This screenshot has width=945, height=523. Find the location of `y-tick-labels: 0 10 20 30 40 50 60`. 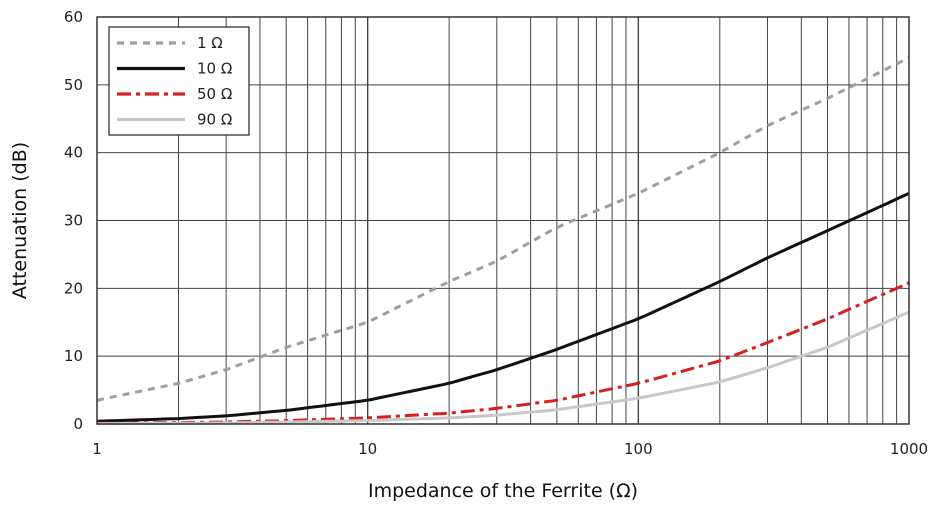

y-tick-labels: 0 10 20 30 40 50 60 is located at coordinates (73, 220).